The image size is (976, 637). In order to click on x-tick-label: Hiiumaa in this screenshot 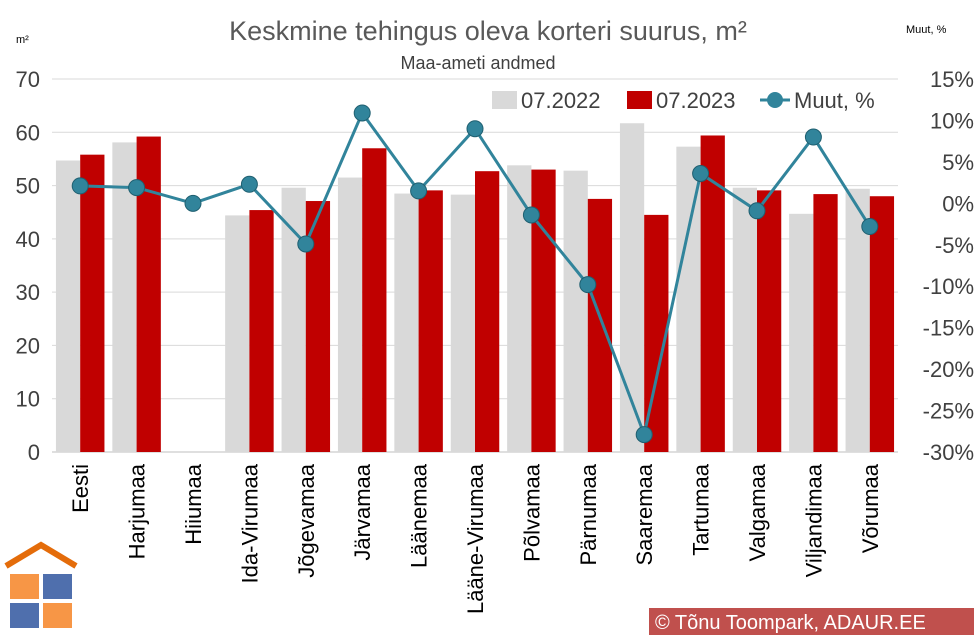, I will do `click(193, 503)`.